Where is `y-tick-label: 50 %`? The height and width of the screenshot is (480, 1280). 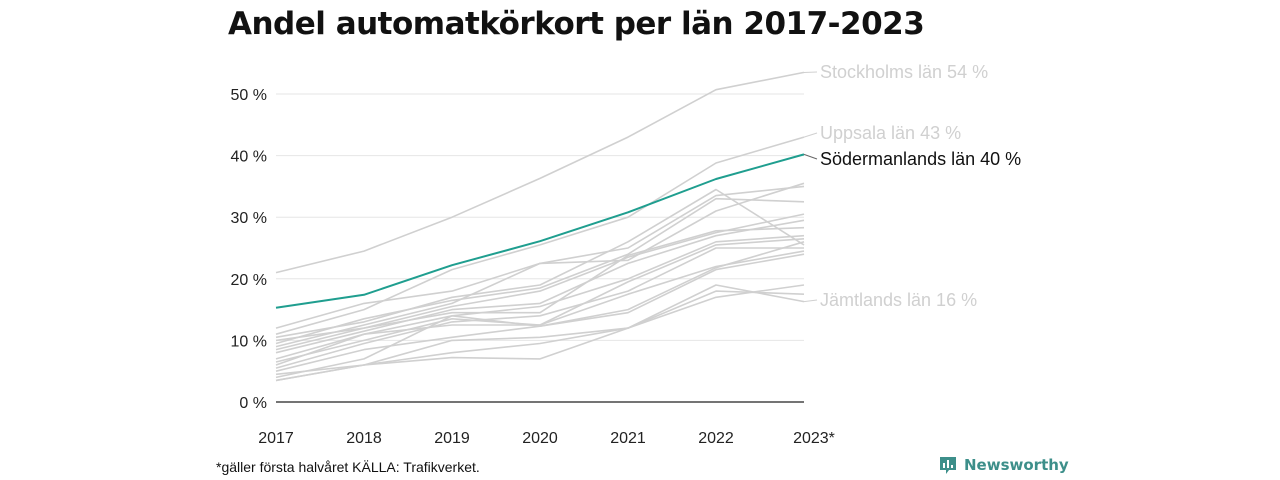 y-tick-label: 50 % is located at coordinates (249, 95).